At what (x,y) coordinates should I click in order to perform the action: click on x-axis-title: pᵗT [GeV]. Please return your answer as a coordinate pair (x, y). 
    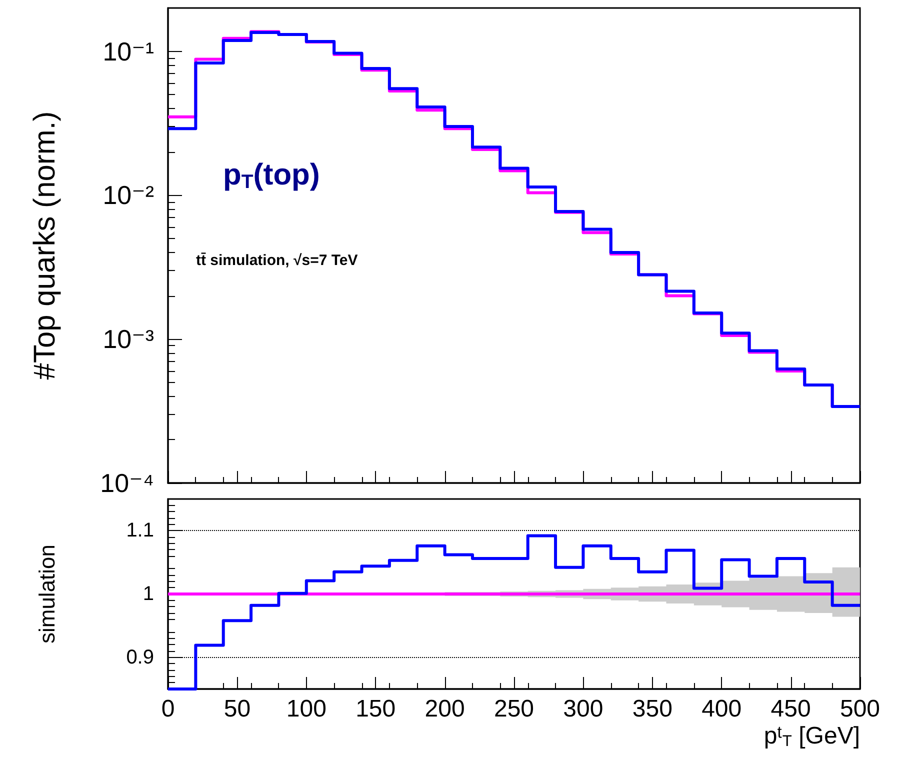
    Looking at the image, I should click on (812, 736).